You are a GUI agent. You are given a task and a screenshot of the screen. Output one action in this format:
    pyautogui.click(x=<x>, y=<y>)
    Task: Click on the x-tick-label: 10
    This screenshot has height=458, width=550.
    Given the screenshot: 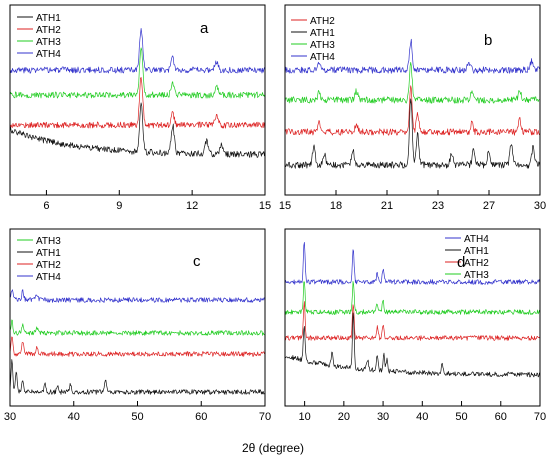 What is the action you would take?
    pyautogui.click(x=304, y=417)
    